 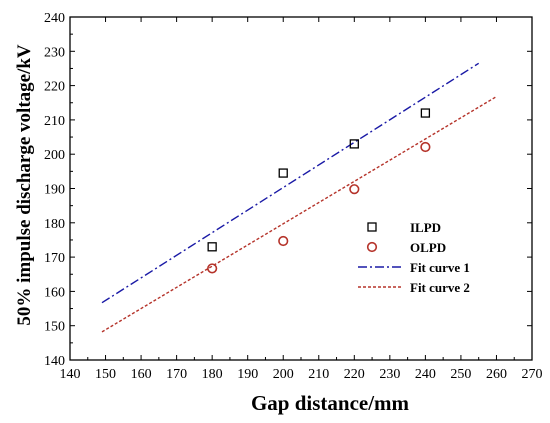 I want to click on x-tick-label: 250, so click(x=460, y=374).